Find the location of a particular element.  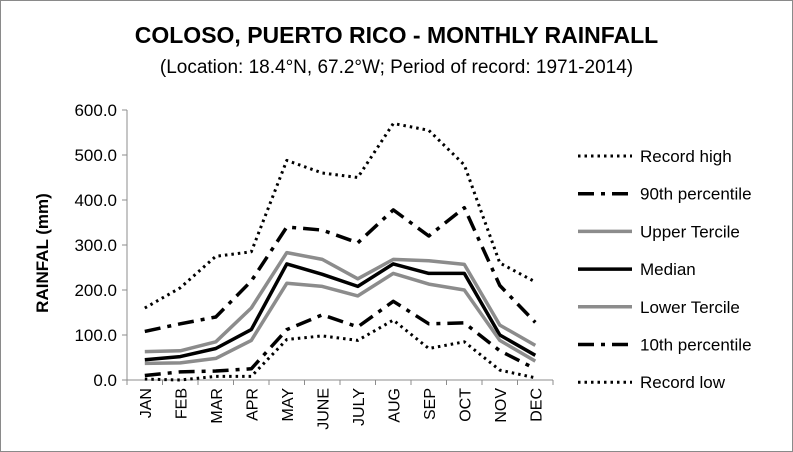

y-tick-label: 100.0 is located at coordinates (95, 335).